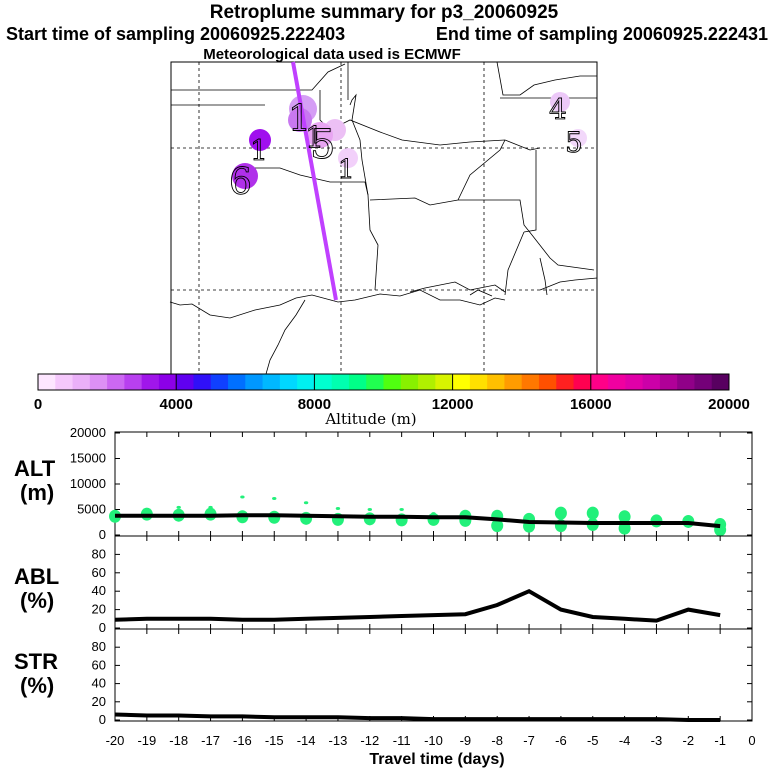 The image size is (768, 768). I want to click on y-tick-label: 20, so click(99, 609).